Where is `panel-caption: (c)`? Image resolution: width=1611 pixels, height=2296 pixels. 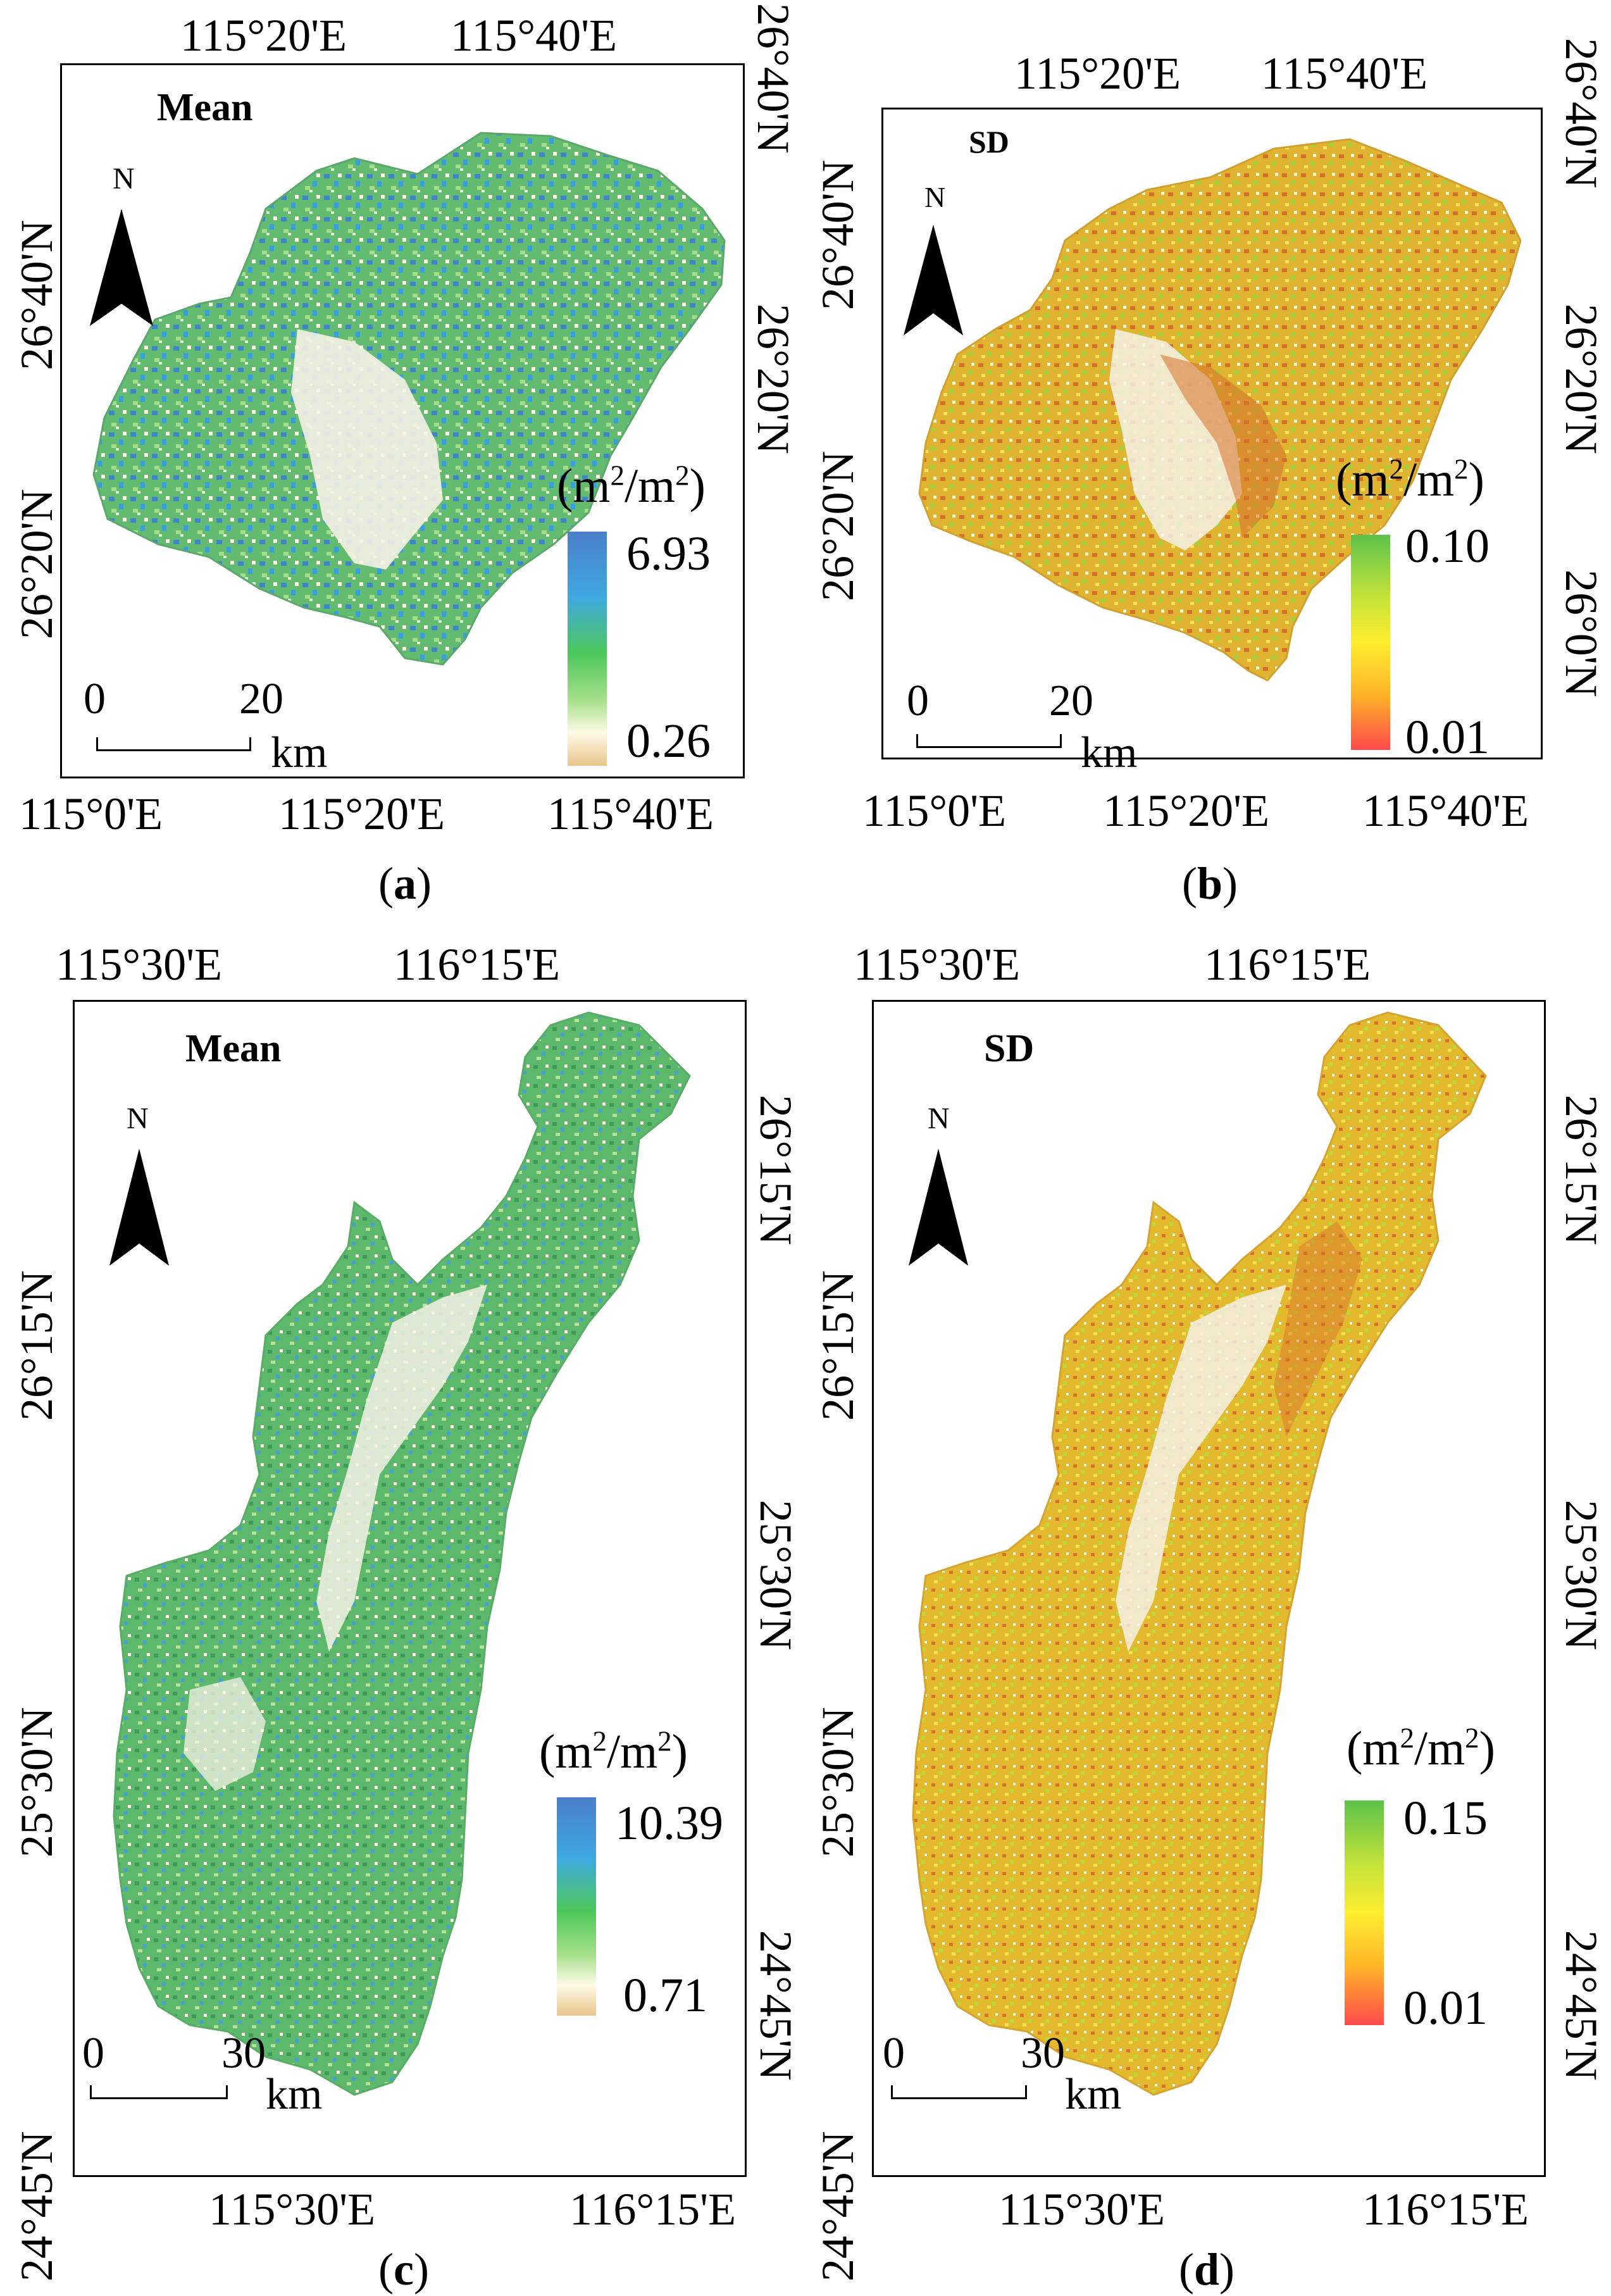 panel-caption: (c) is located at coordinates (403, 2269).